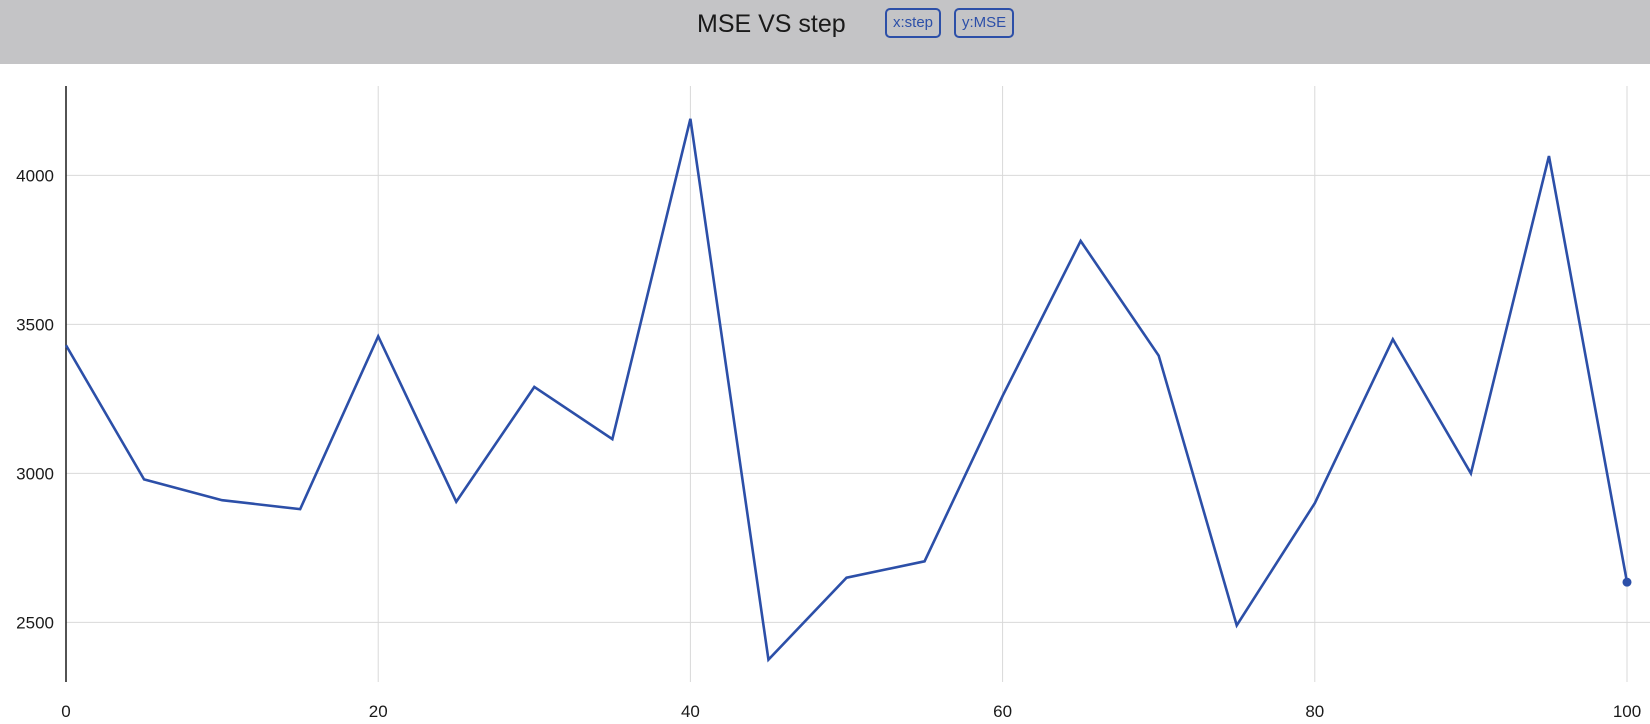 The width and height of the screenshot is (1650, 724). I want to click on y-tick-label-4000: 4000, so click(35, 175).